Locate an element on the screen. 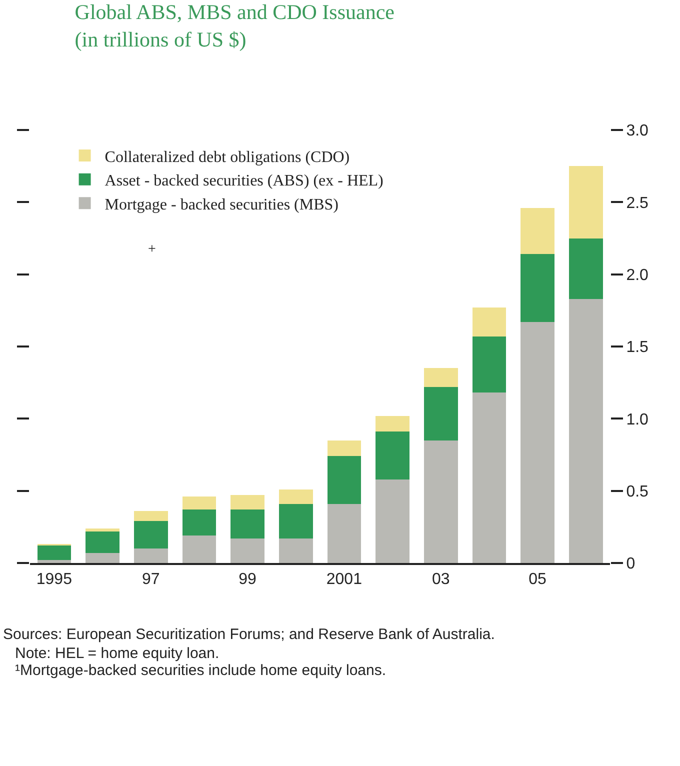 Image resolution: width=680 pixels, height=766 pixels. y-tick-label: 2.0 is located at coordinates (637, 275).